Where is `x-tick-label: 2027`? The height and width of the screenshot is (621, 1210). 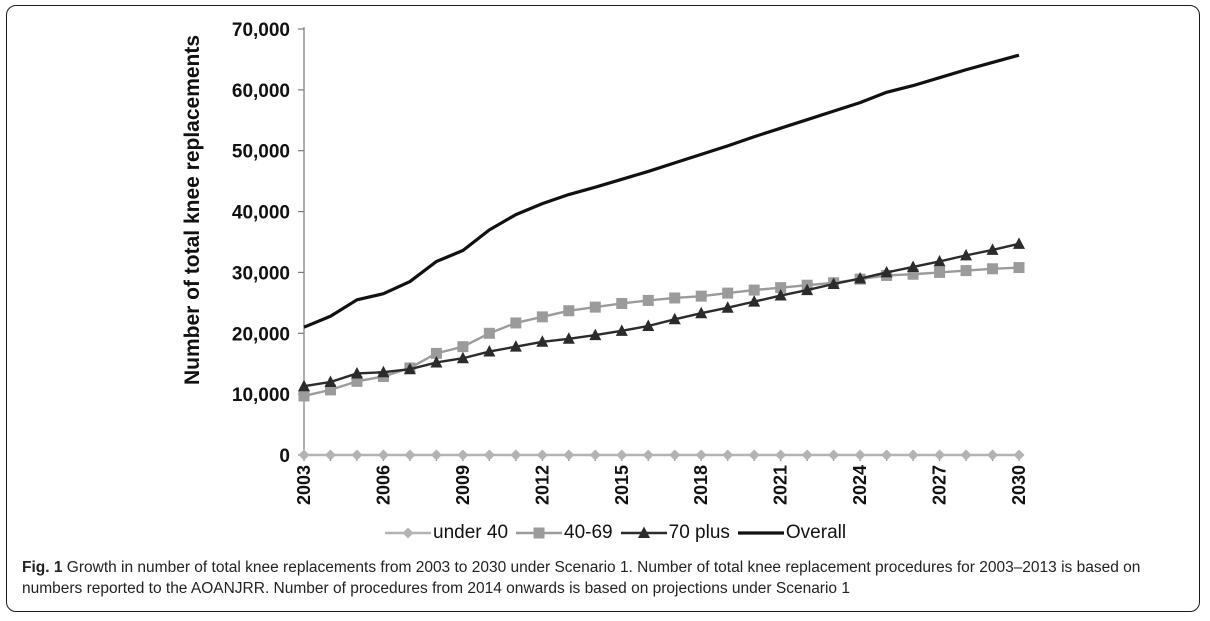 x-tick-label: 2027 is located at coordinates (940, 485).